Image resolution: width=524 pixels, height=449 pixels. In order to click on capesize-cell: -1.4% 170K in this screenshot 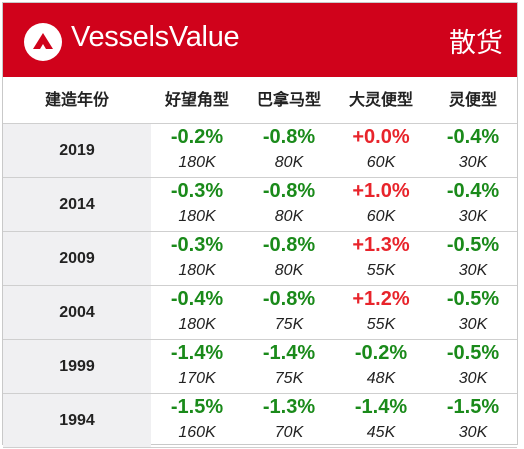, I will do `click(197, 366)`.